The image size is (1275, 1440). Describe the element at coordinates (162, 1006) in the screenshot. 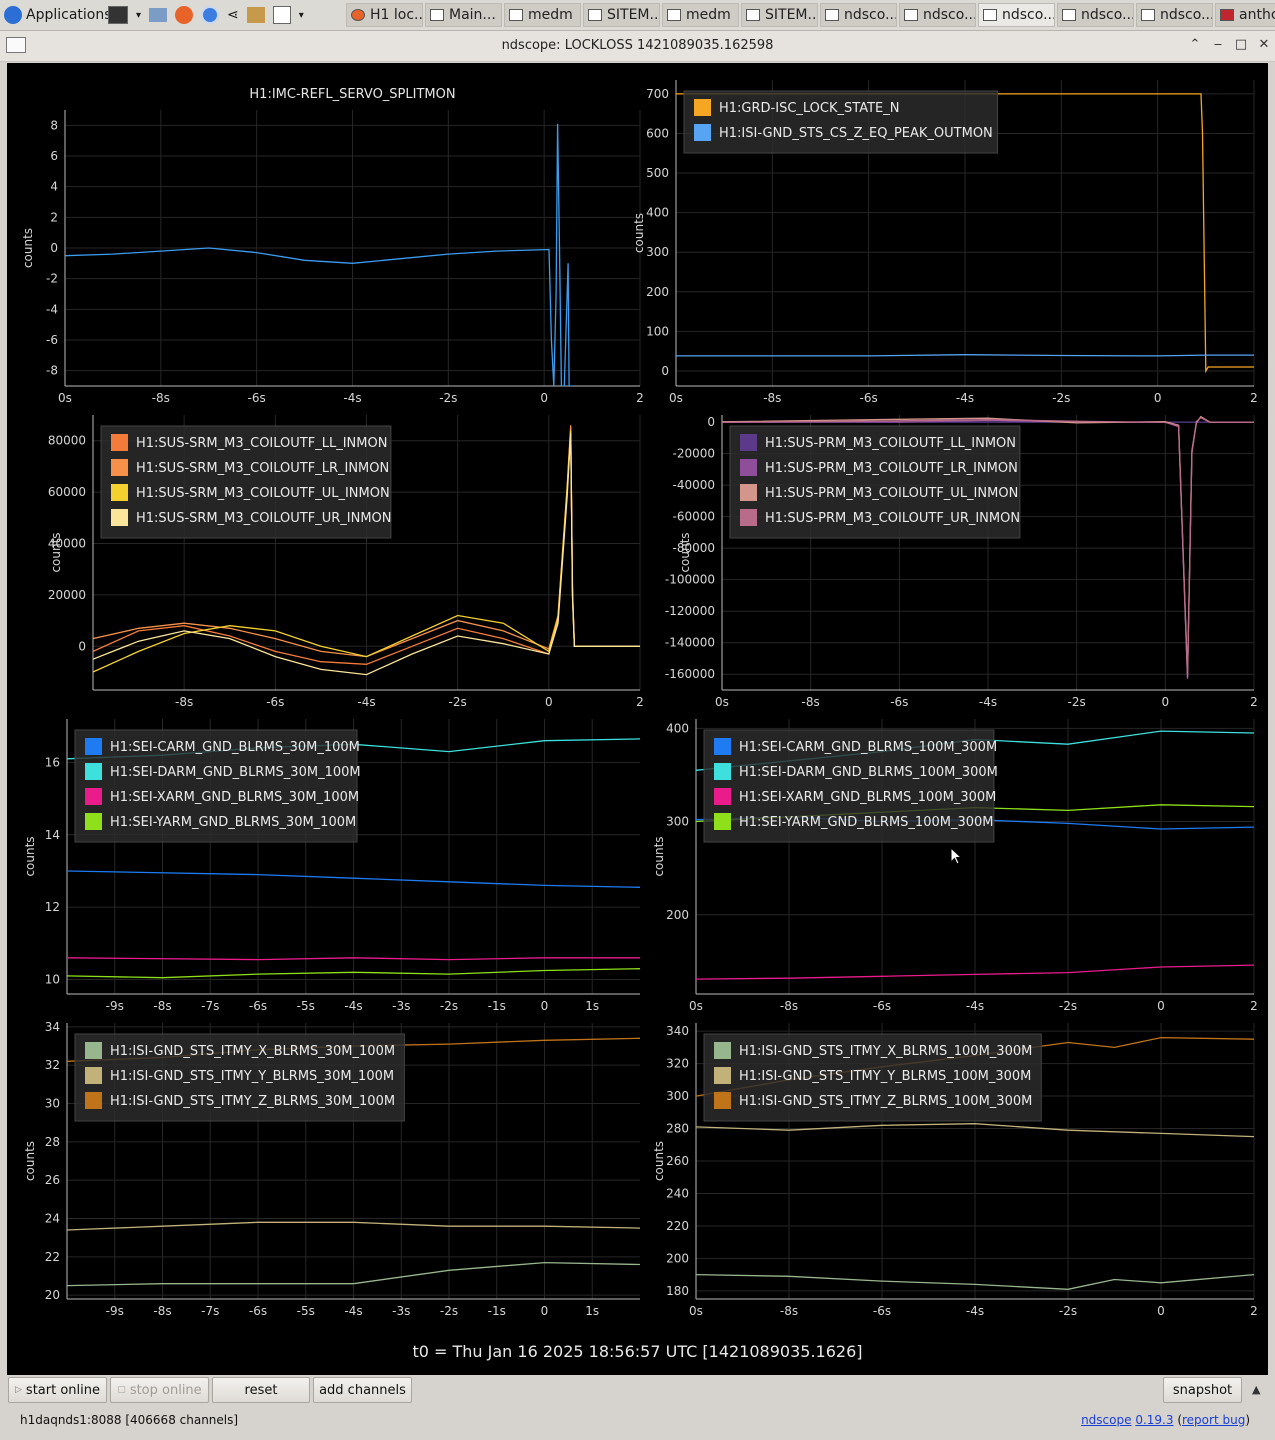

I see `x-tick-label: -8s` at that location.